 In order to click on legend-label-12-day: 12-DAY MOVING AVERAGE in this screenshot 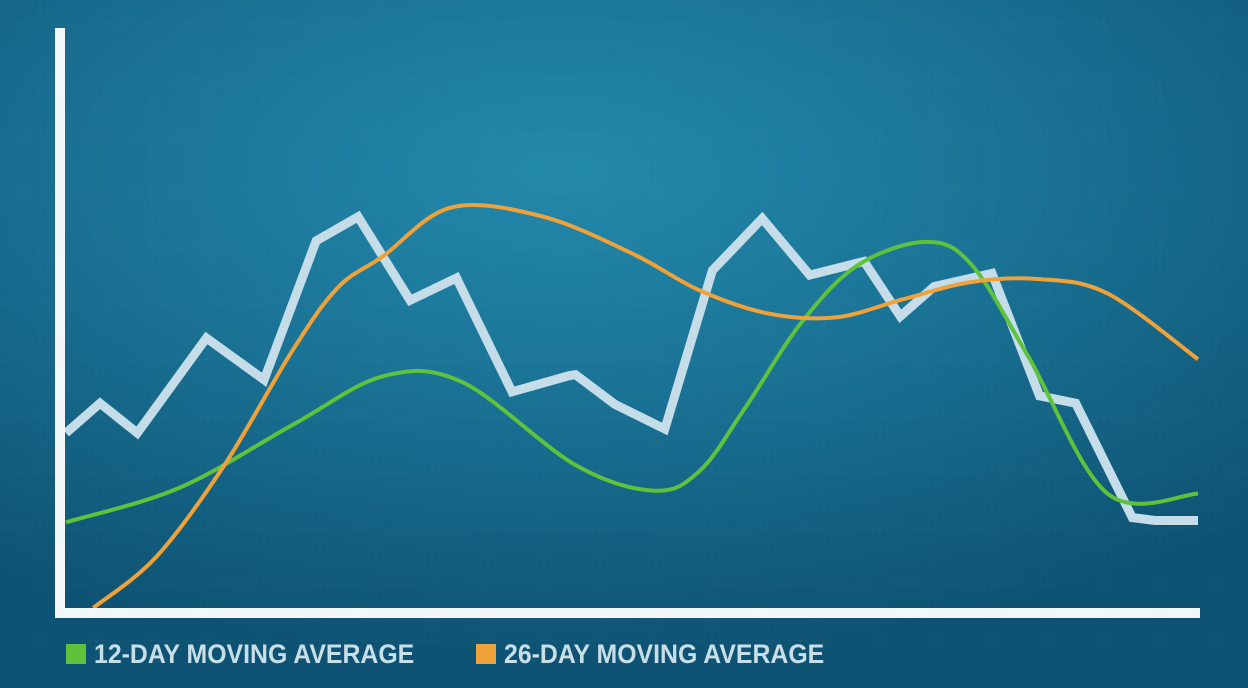, I will do `click(254, 653)`.